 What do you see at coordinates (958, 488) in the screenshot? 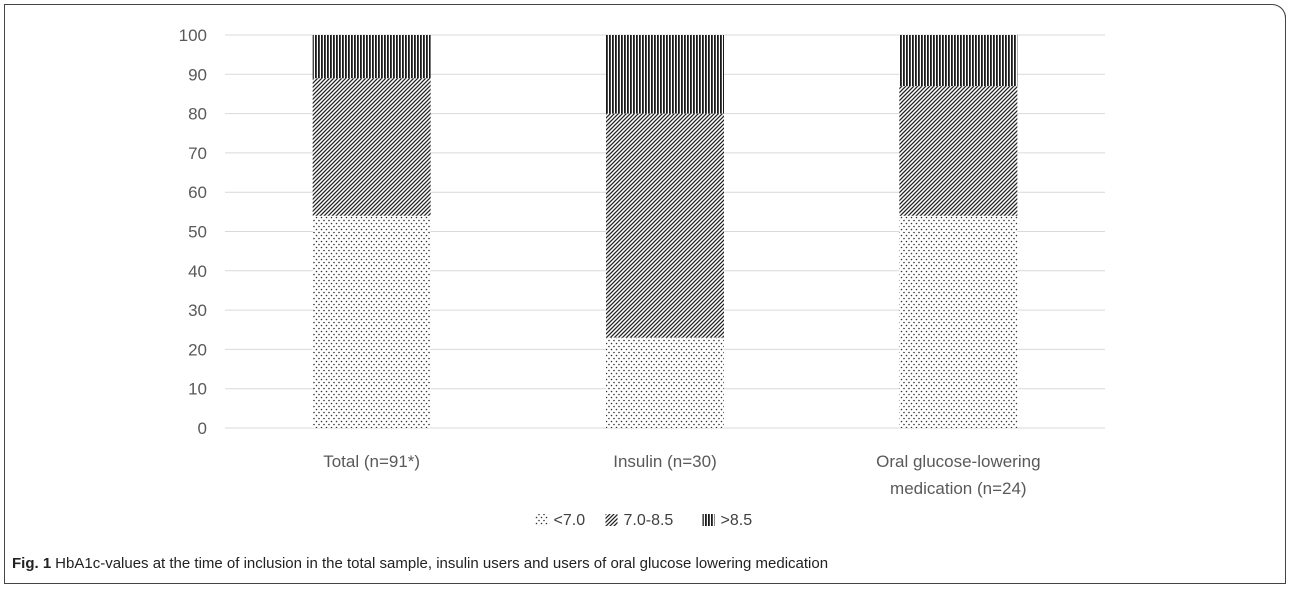
I see `x-category-label: medication (n=24)` at bounding box center [958, 488].